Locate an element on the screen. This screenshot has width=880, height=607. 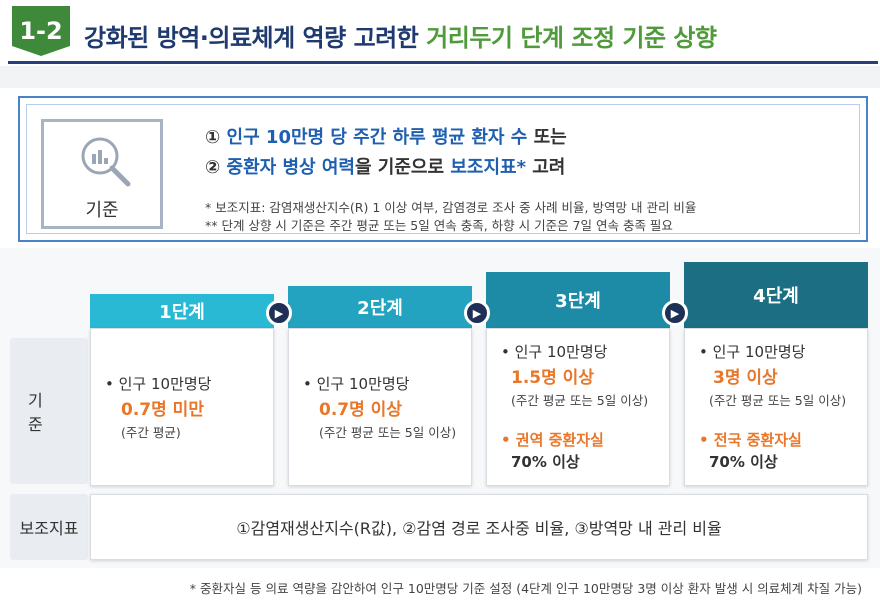
stage2-pop: • 인구 10만명당 is located at coordinates (356, 384).